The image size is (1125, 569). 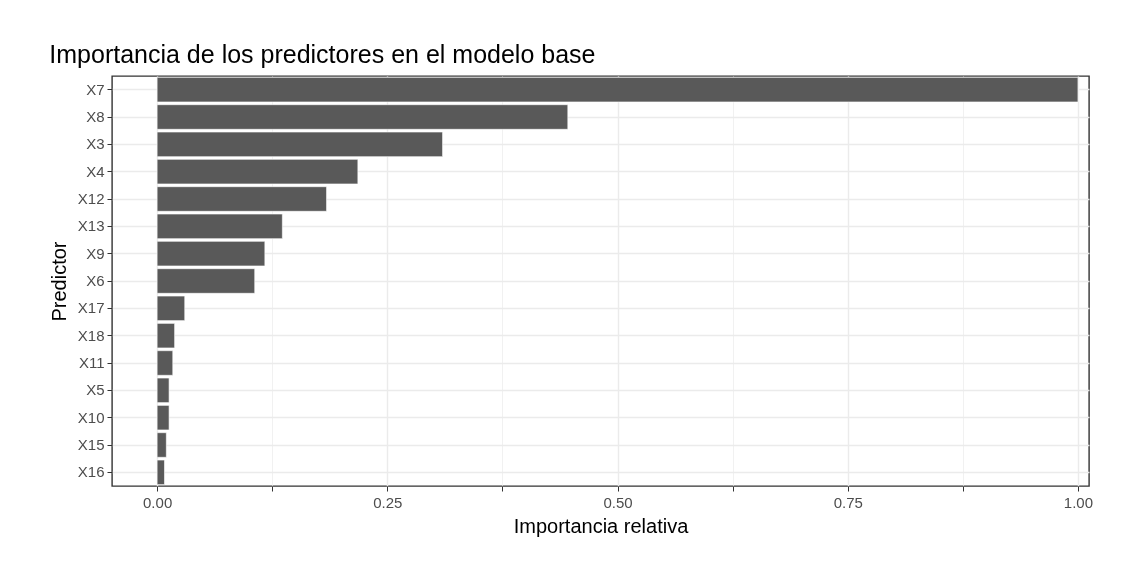 I want to click on y-axis-title: Predictor, so click(x=58, y=281).